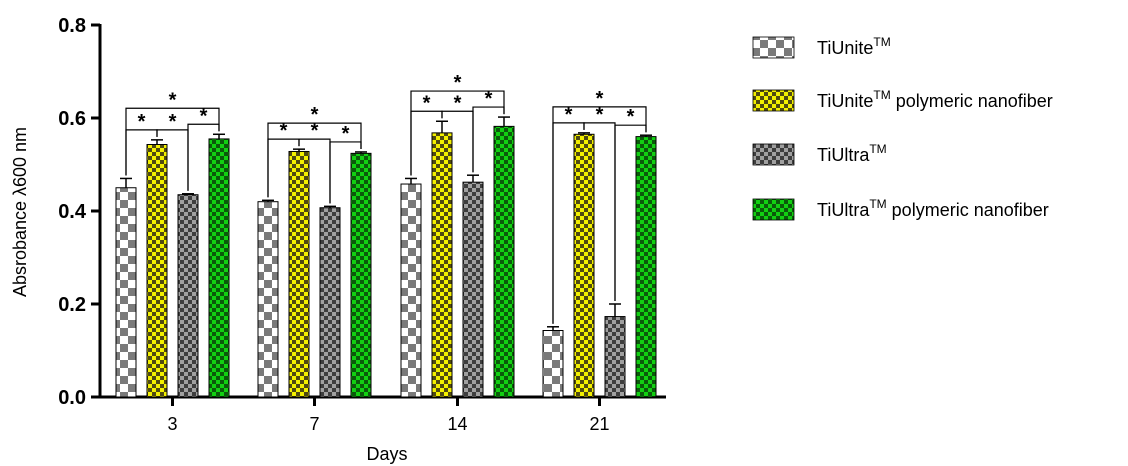  I want to click on x-tick-label: 3, so click(172, 424).